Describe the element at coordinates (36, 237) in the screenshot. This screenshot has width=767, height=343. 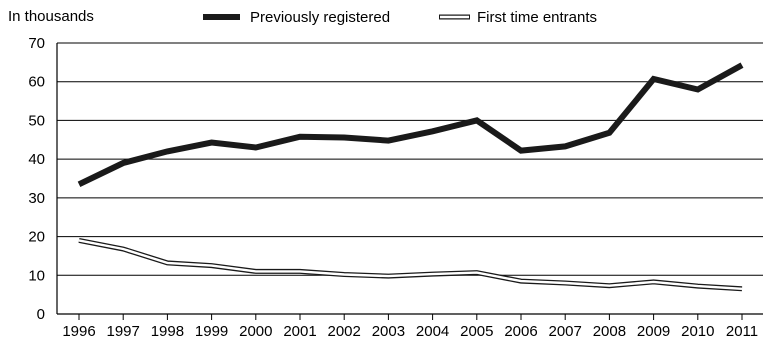
I see `y-tick-label-20: 20` at that location.